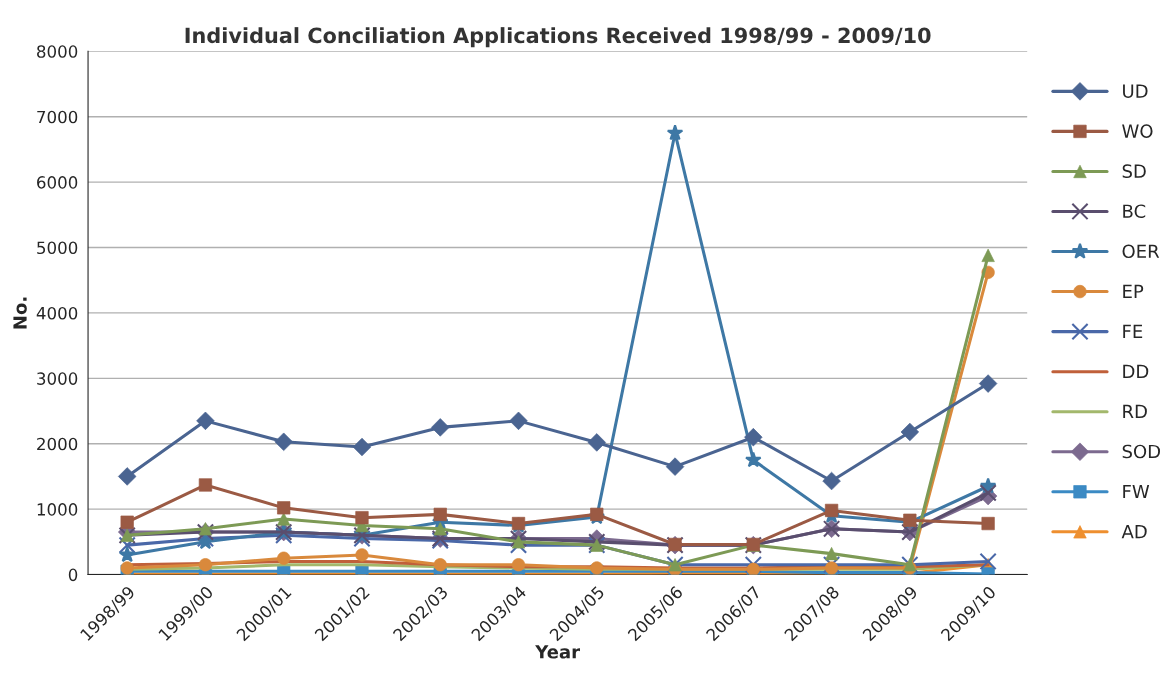 This screenshot has height=684, width=1174. Describe the element at coordinates (1134, 171) in the screenshot. I see `legend-label: SD` at that location.